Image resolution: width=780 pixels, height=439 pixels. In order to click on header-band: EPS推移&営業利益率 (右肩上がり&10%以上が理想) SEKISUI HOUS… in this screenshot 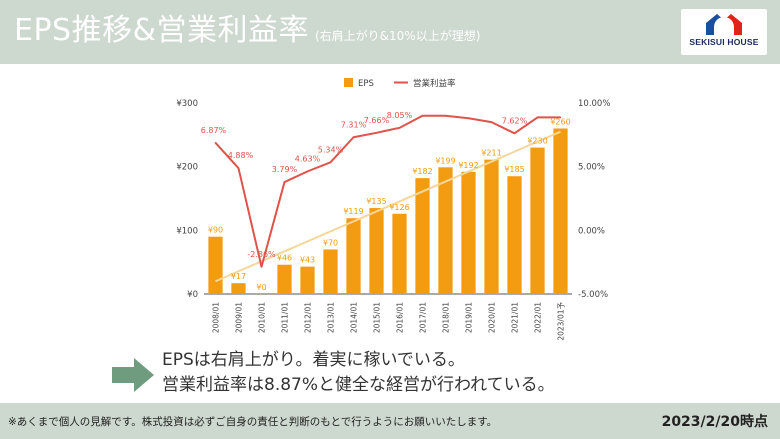, I will do `click(390, 32)`.